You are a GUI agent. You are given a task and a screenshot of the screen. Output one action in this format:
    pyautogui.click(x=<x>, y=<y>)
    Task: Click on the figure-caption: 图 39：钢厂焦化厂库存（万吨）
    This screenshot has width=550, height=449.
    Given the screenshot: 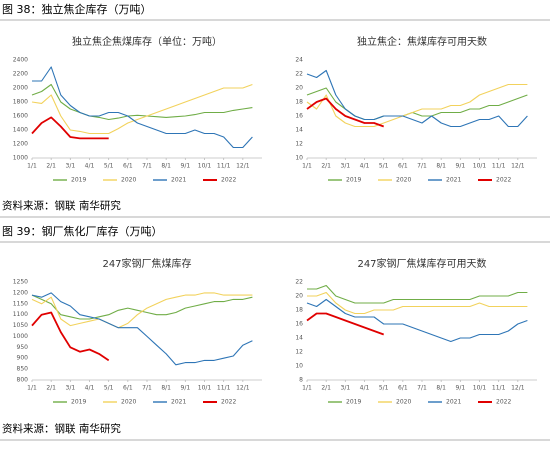 What is the action you would take?
    pyautogui.click(x=82, y=231)
    